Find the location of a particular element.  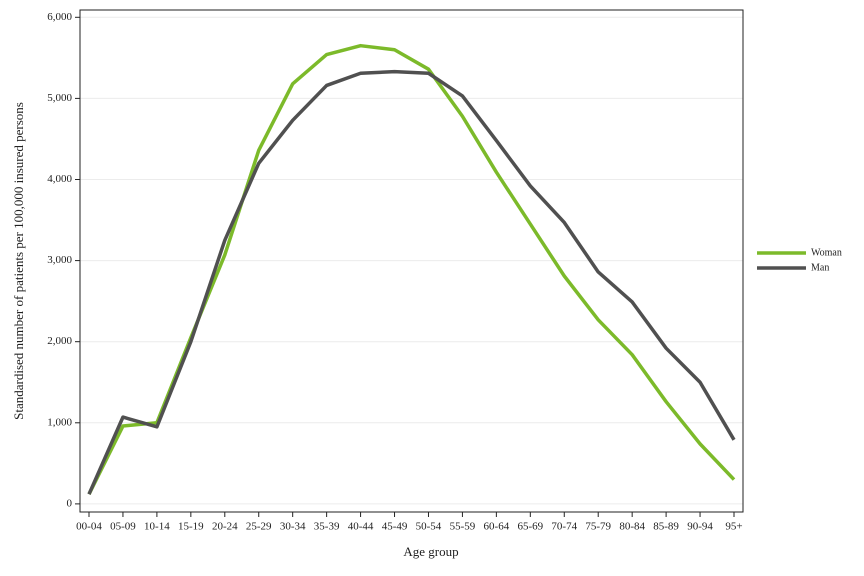

x-tick-label: 20-24 is located at coordinates (225, 527).